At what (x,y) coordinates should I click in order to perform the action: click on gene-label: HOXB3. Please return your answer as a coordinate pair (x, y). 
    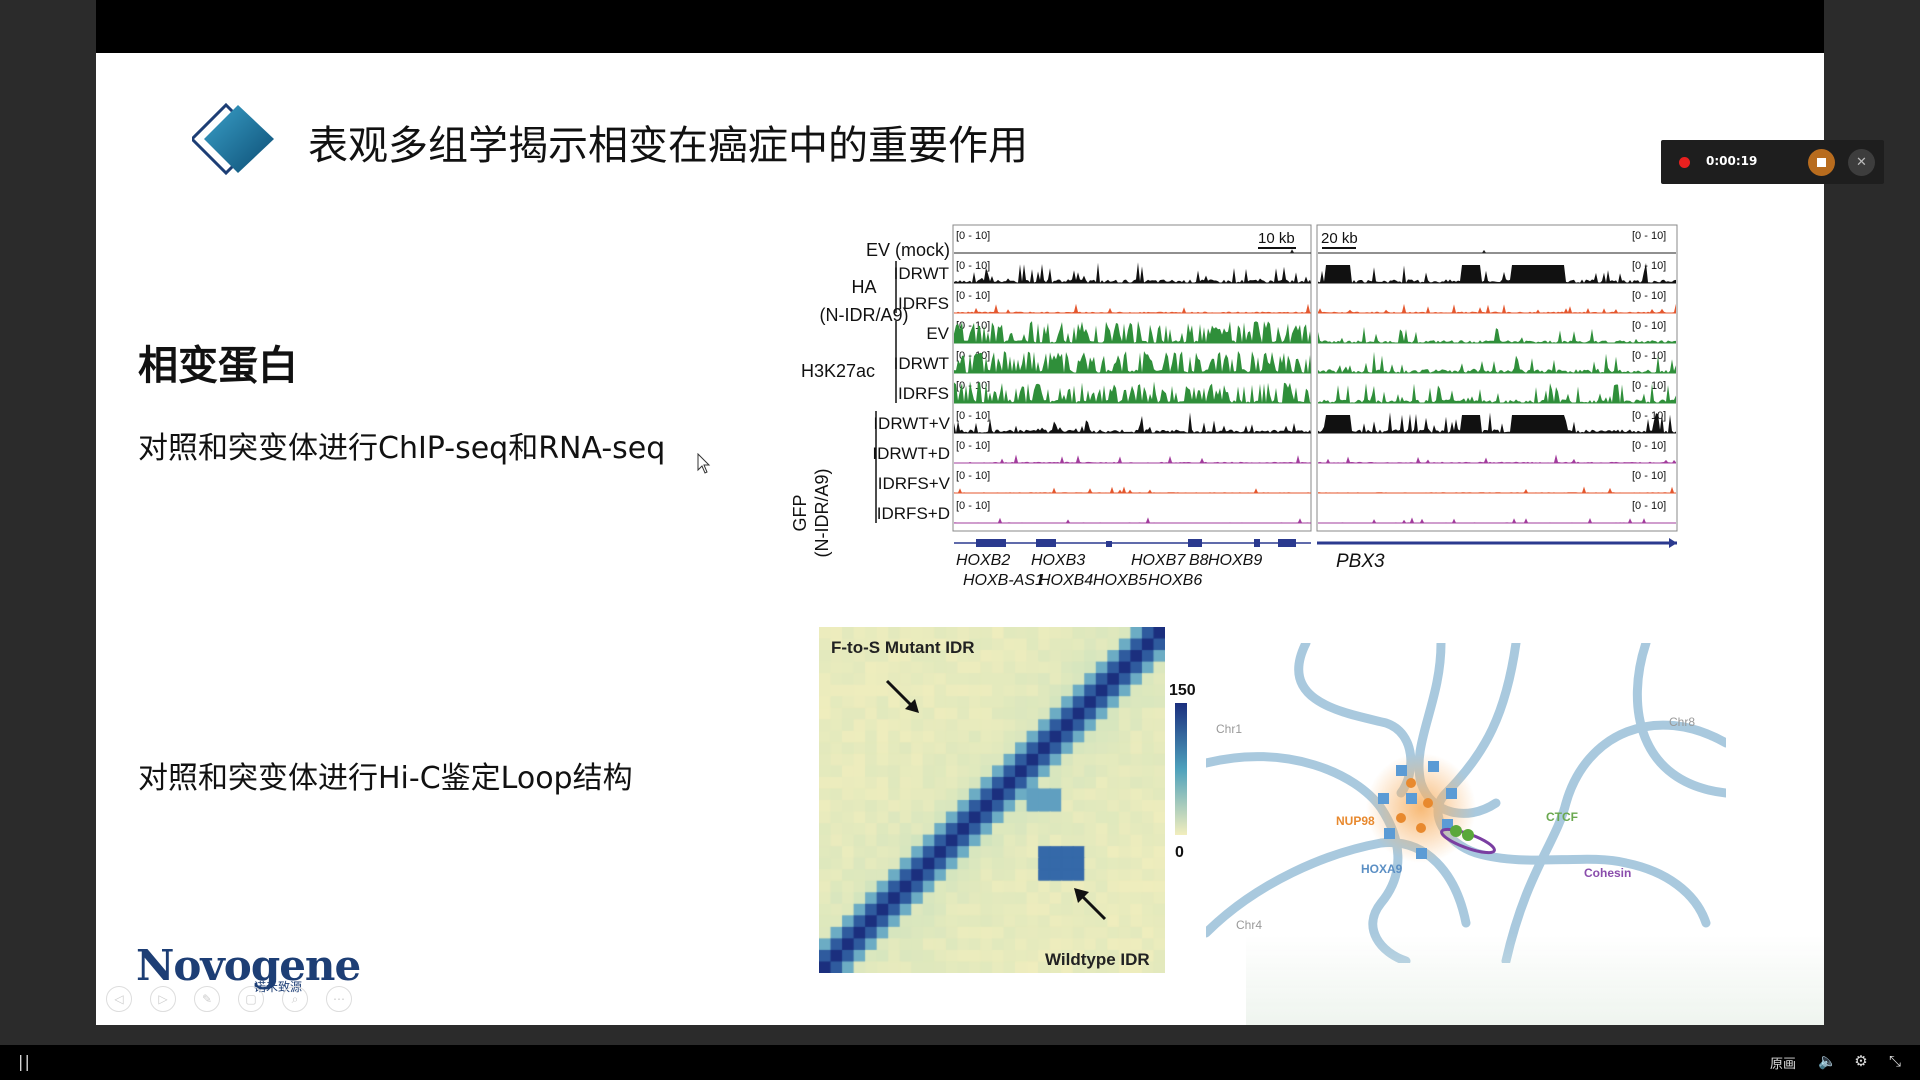
    Looking at the image, I should click on (1058, 560).